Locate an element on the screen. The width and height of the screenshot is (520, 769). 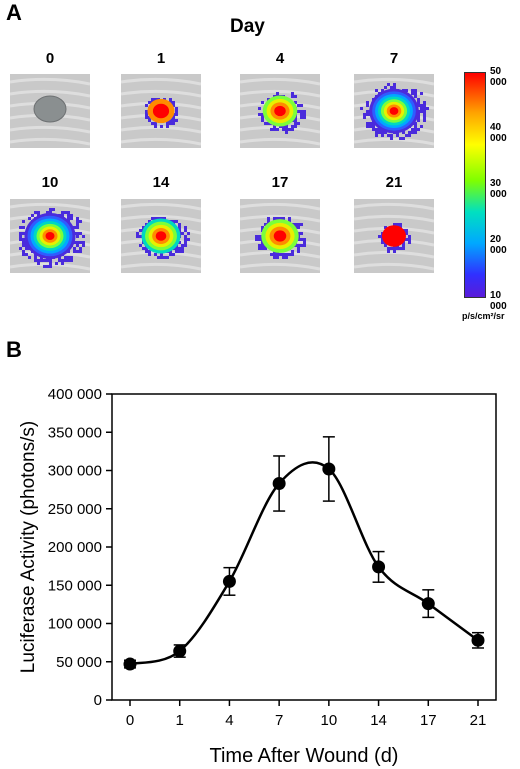
day-label-1: 1 is located at coordinates (161, 58).